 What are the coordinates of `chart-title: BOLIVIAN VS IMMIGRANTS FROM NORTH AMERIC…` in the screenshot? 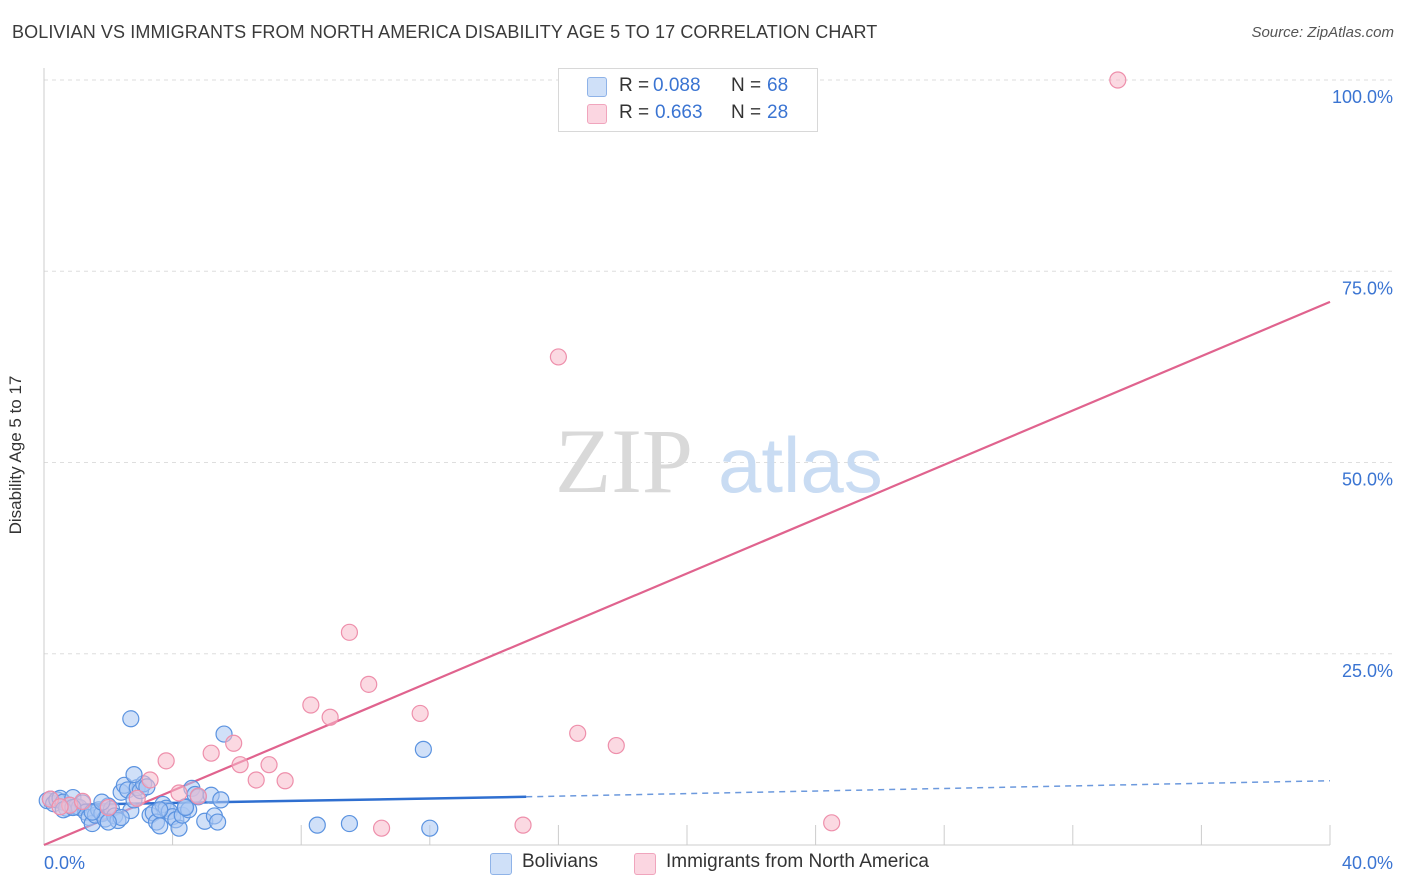 It's located at (445, 32).